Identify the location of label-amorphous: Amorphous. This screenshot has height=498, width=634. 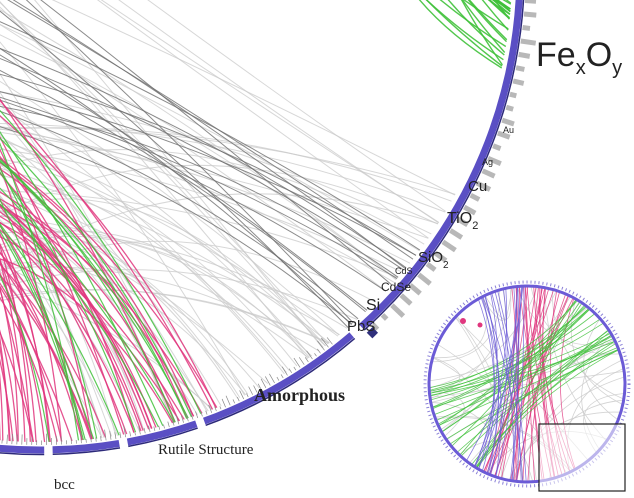
(299, 395).